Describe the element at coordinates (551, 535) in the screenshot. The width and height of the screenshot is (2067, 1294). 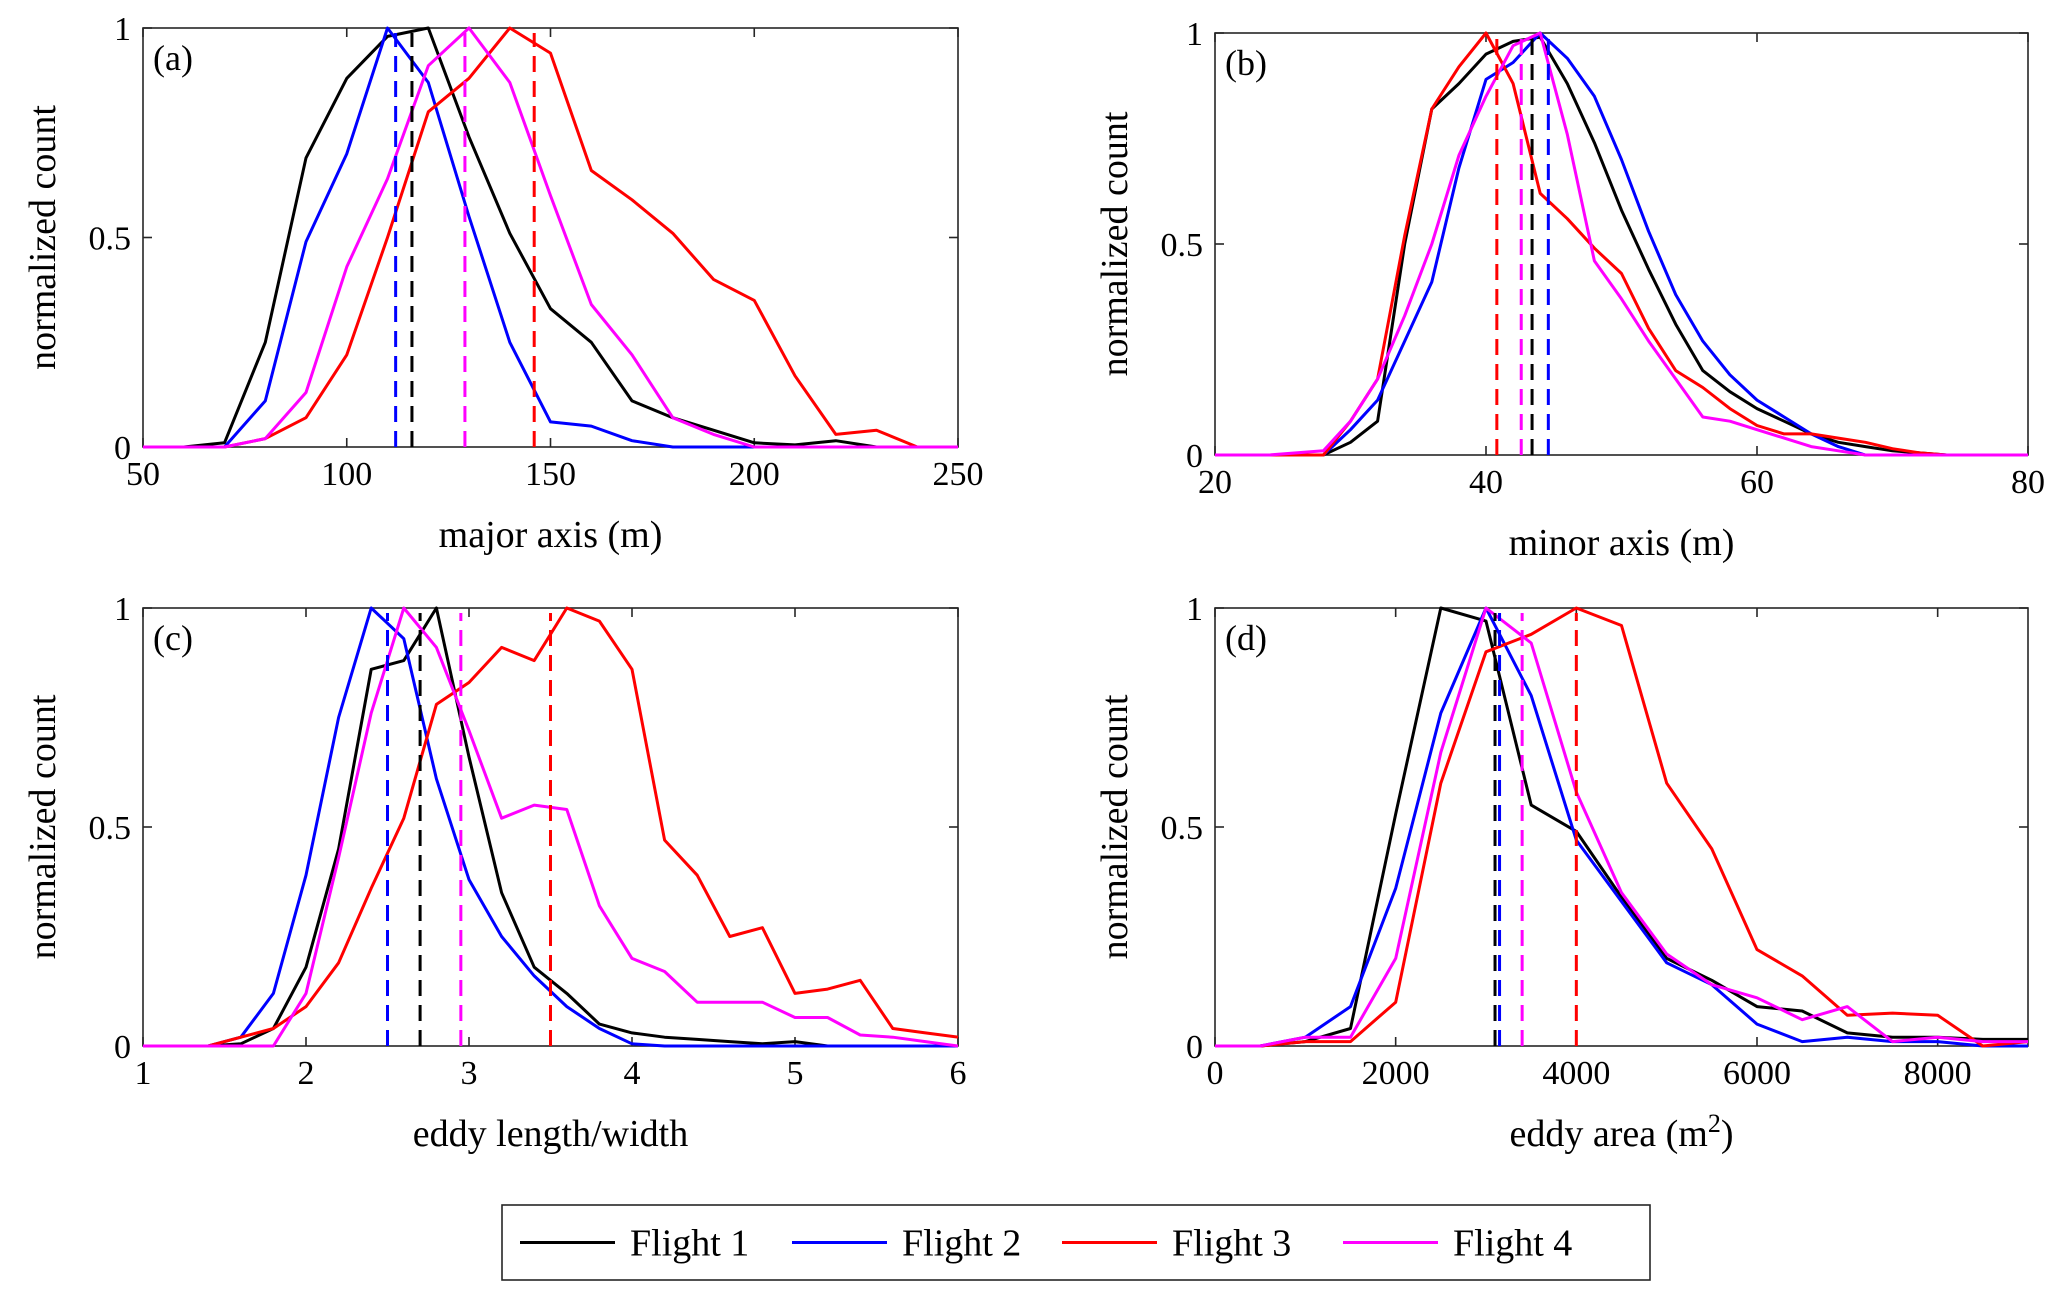
I see `x-axis-label: major axis (m)` at that location.